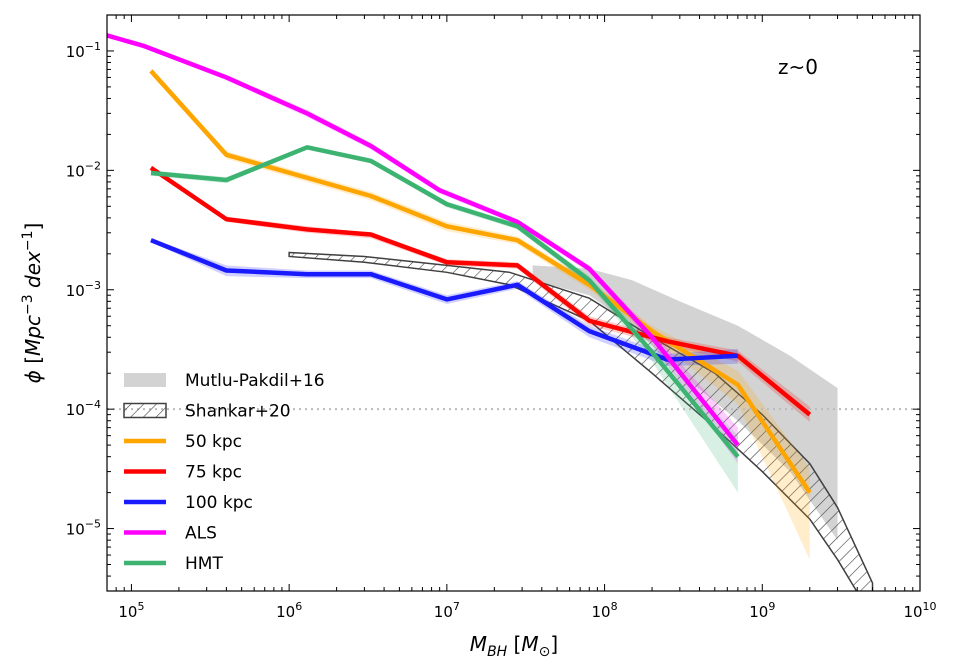  Describe the element at coordinates (83, 169) in the screenshot. I see `tick-label: 10⁻²` at that location.